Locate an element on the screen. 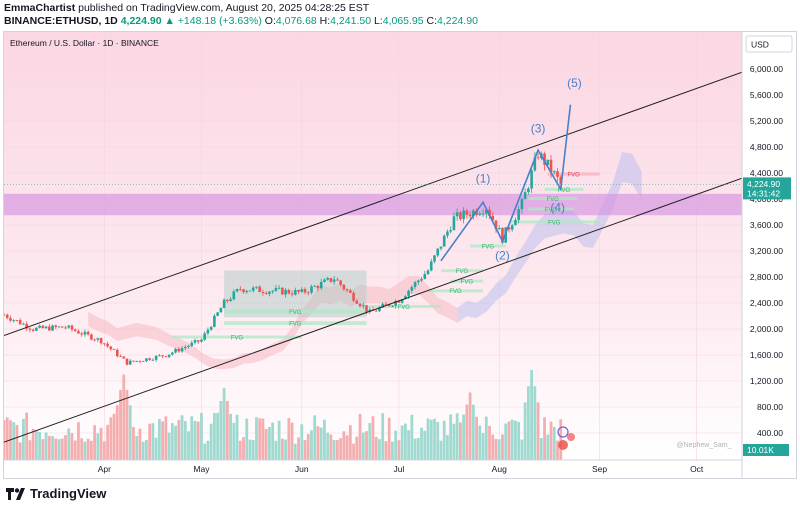  currency-box is located at coordinates (769, 44).